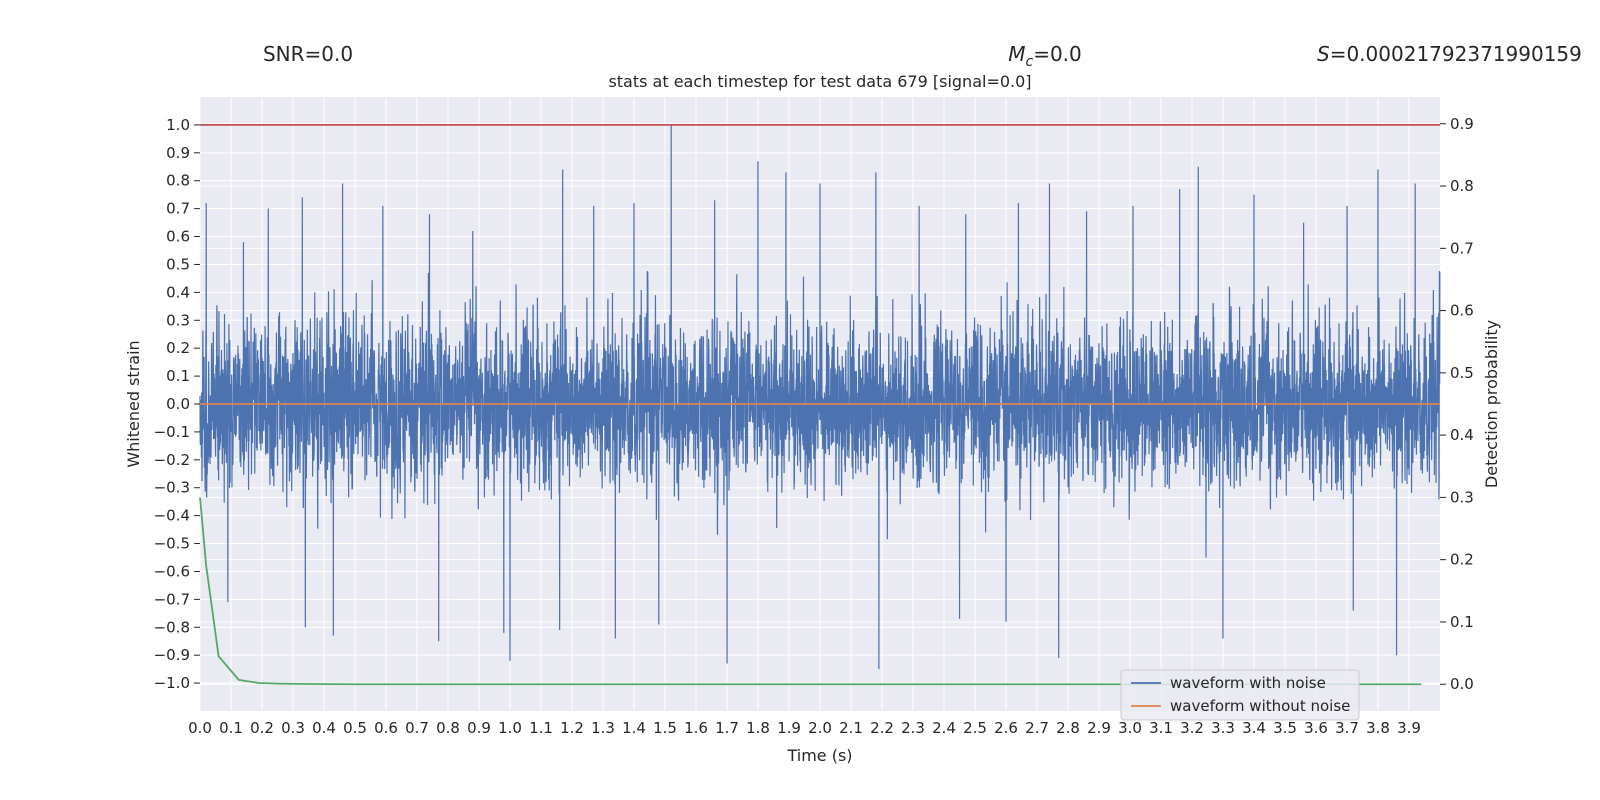 This screenshot has width=1600, height=800. Describe the element at coordinates (572, 728) in the screenshot. I see `x-tick-label: 1.2` at that location.